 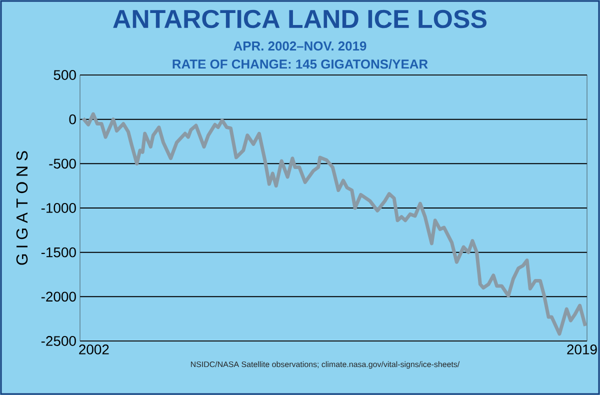 What do you see at coordinates (58, 208) in the screenshot?
I see `y-tick-label: -1000` at bounding box center [58, 208].